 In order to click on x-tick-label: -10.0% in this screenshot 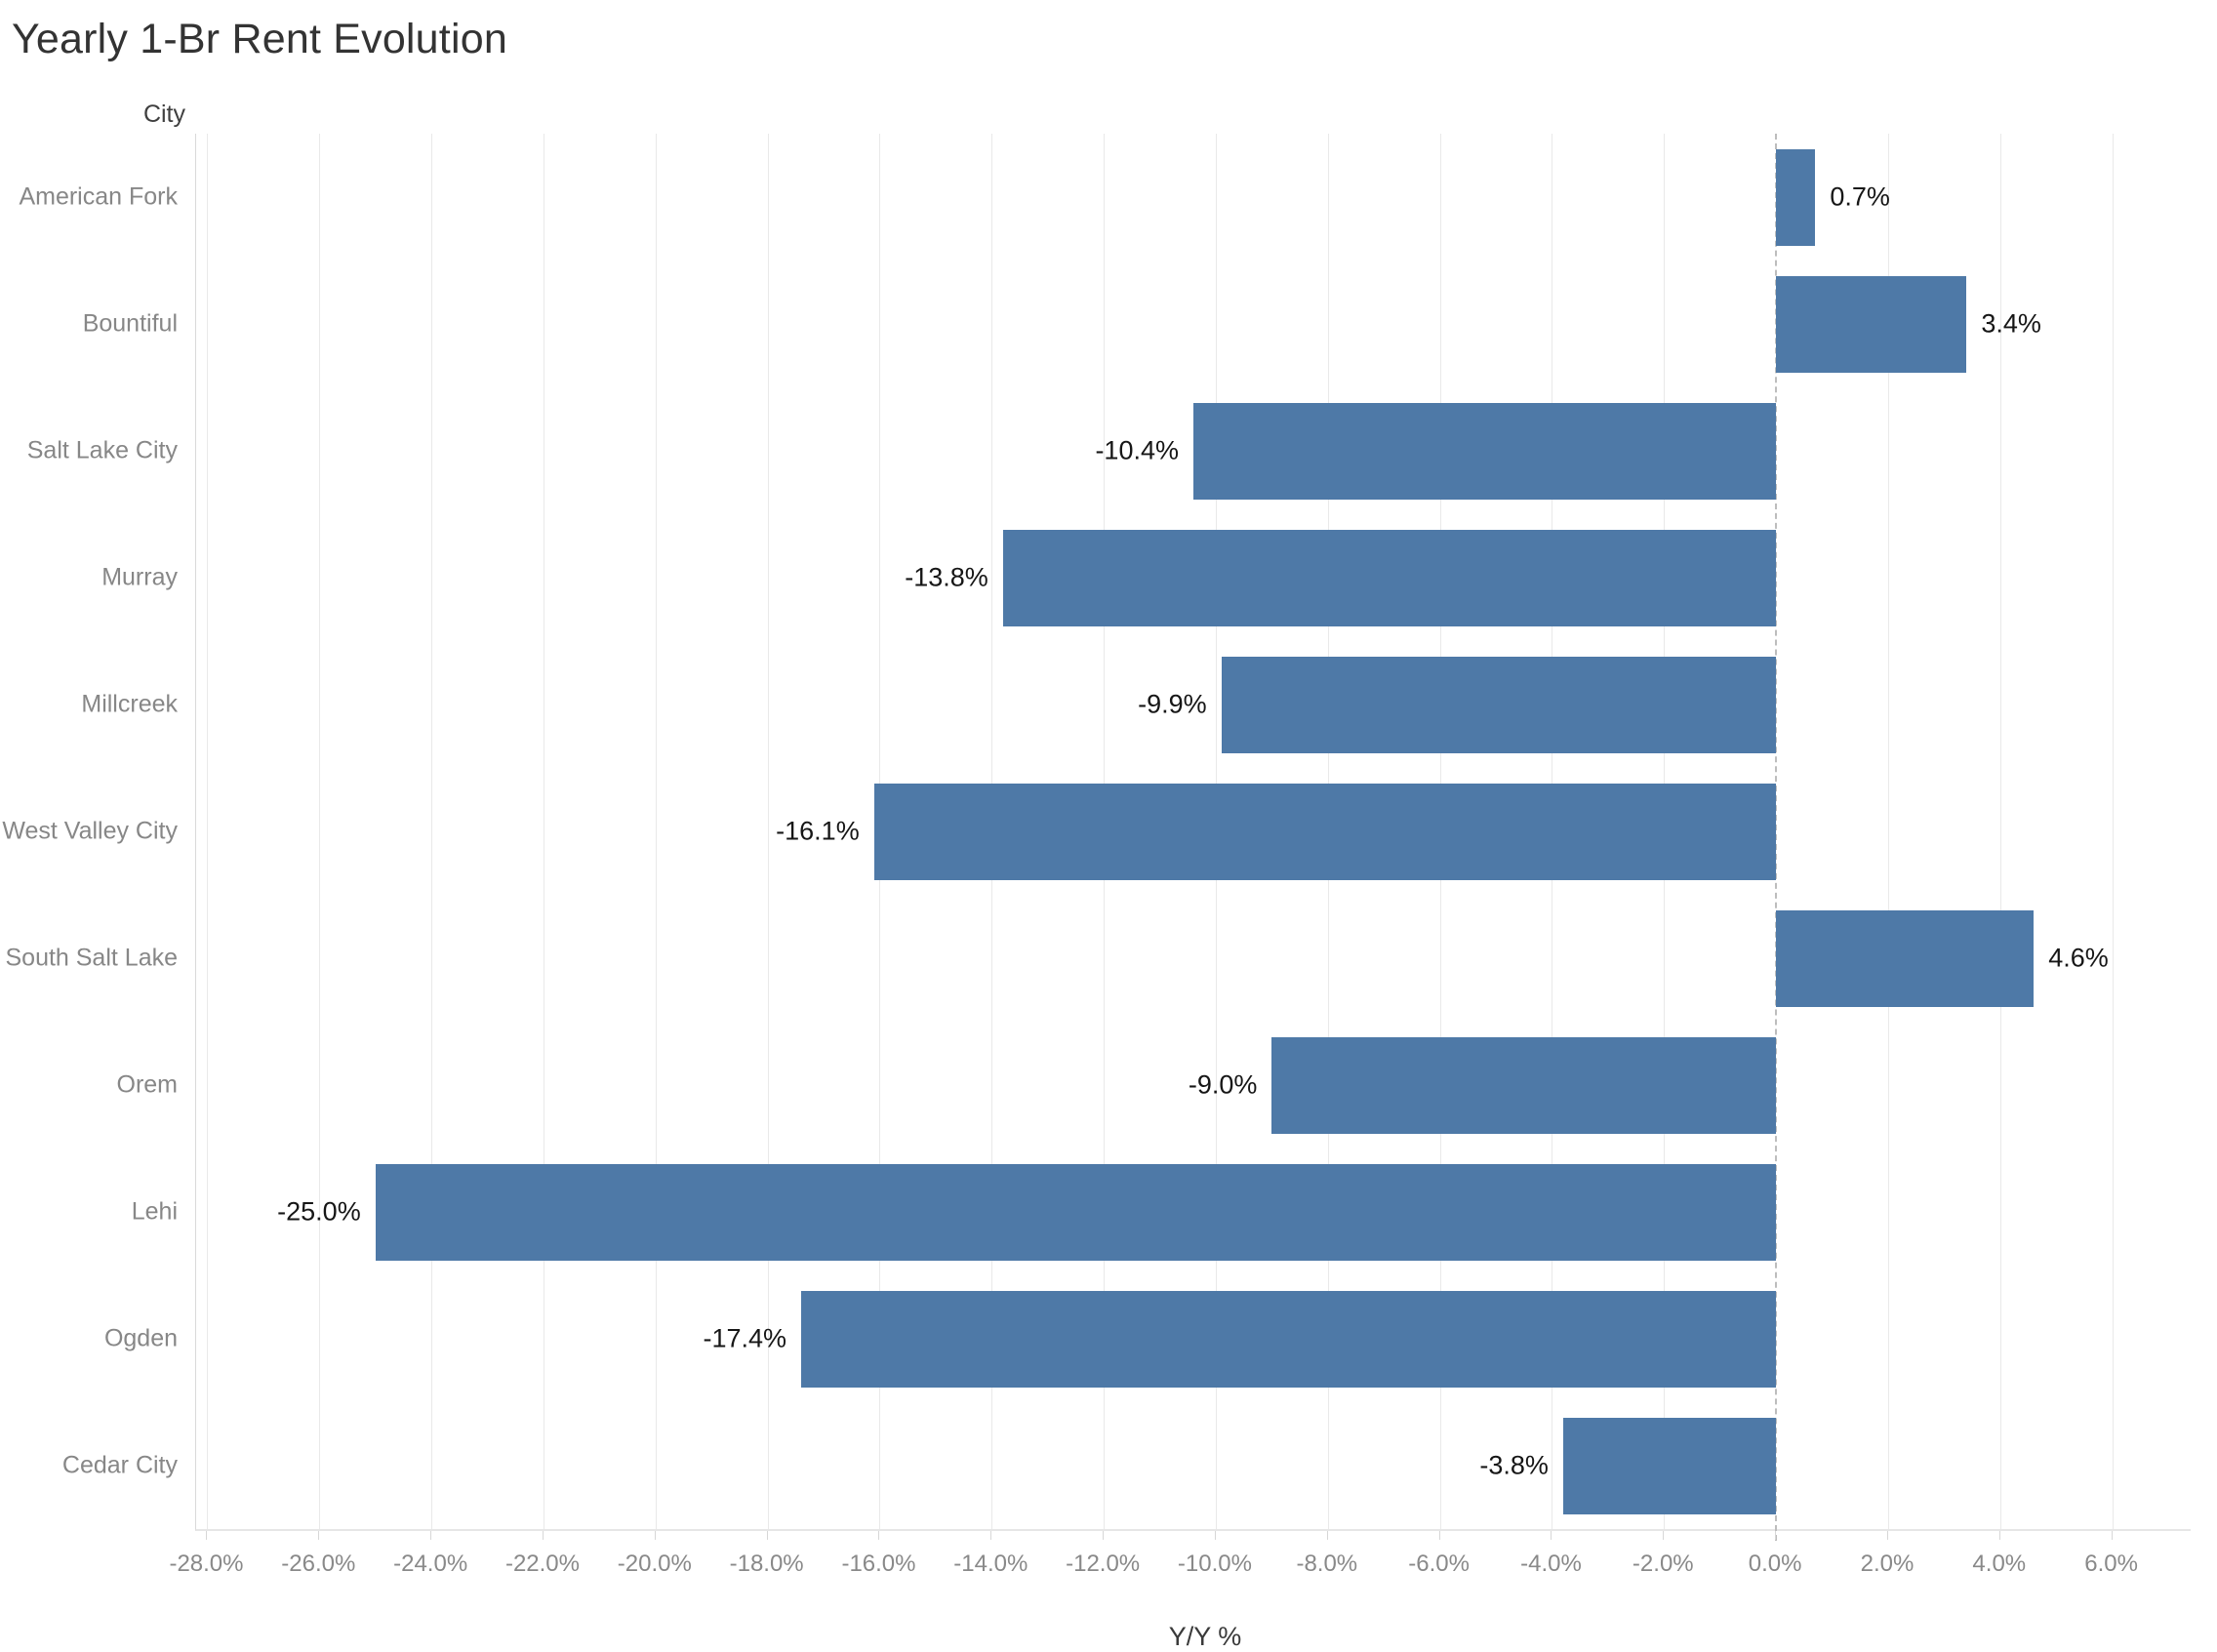, I will do `click(1214, 1564)`.